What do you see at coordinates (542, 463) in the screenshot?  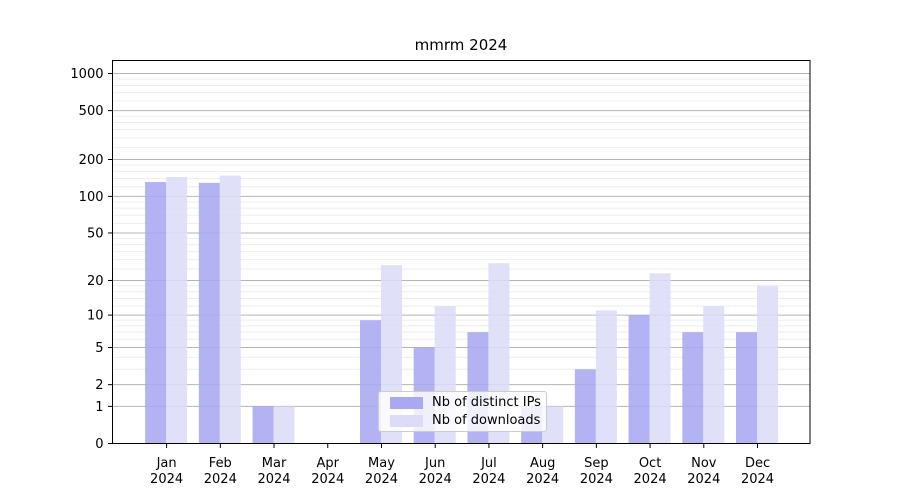 I see `x-tick-label-month: Aug` at bounding box center [542, 463].